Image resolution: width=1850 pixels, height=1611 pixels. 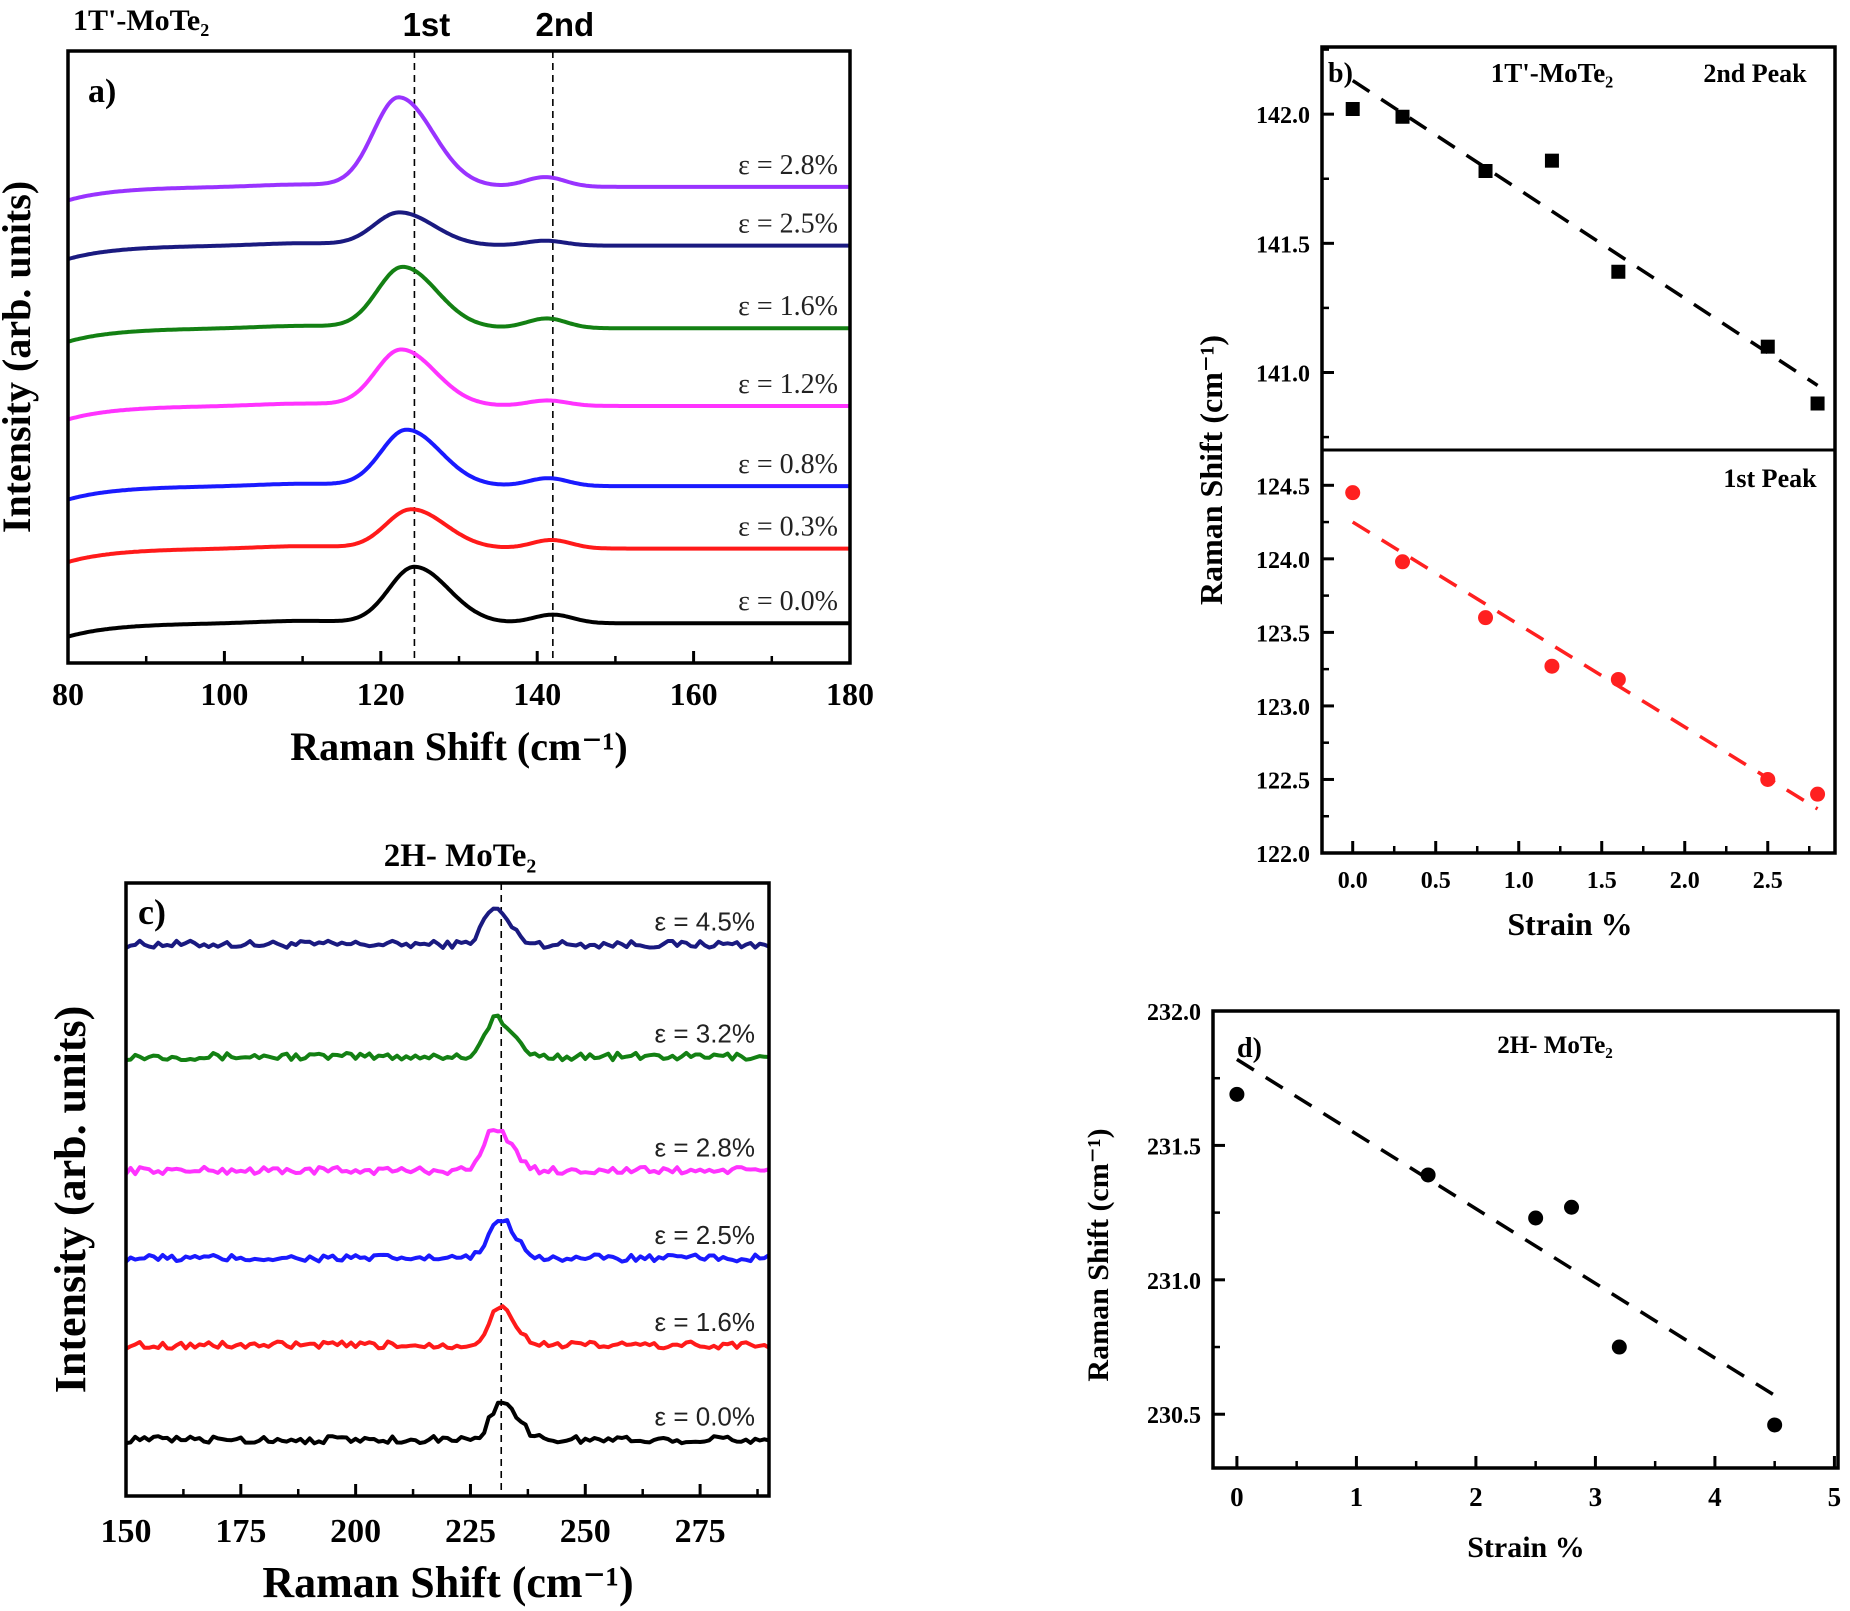 What do you see at coordinates (68, 694) in the screenshot?
I see `x-tick-label: 80` at bounding box center [68, 694].